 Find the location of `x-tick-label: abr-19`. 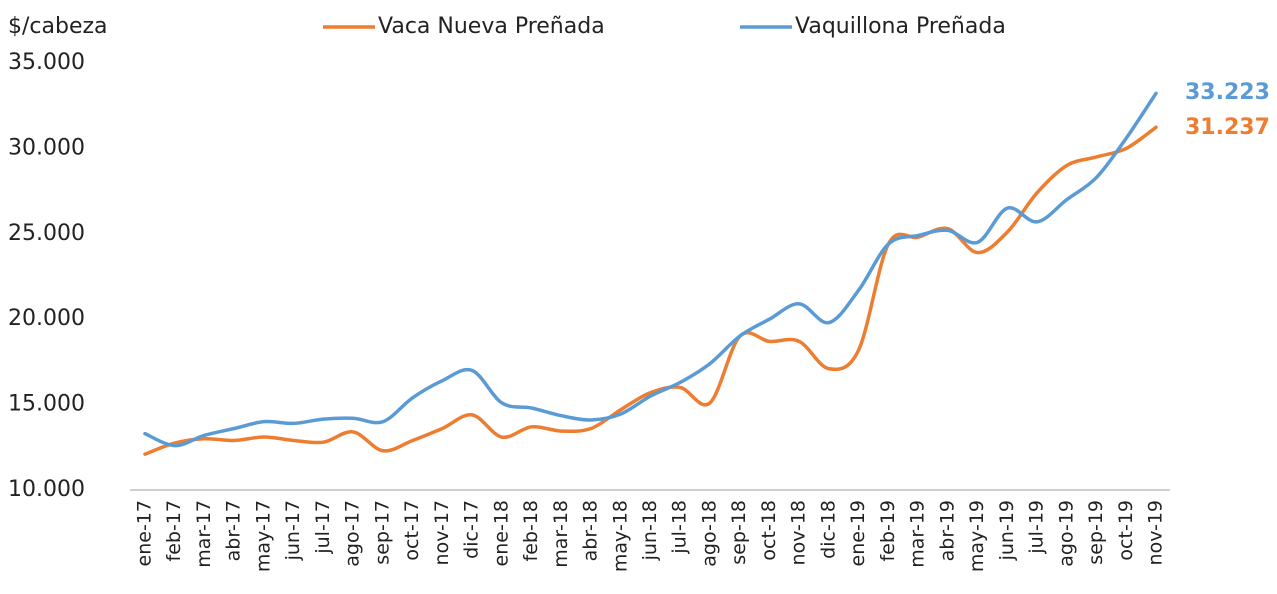

x-tick-label: abr-19 is located at coordinates (947, 530).